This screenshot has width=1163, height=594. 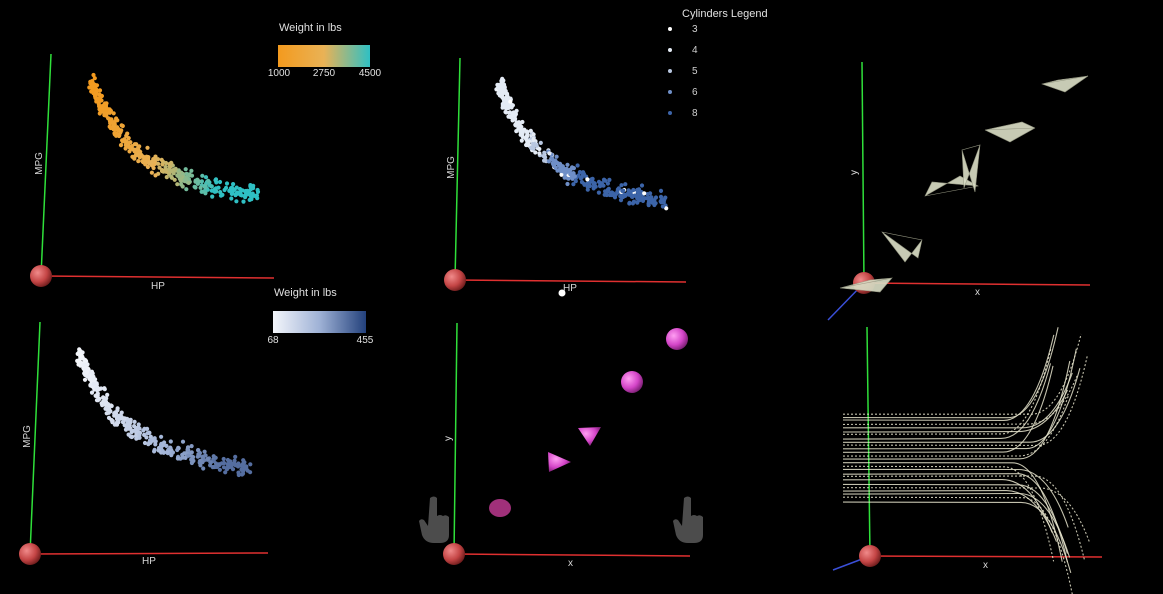 I want to click on weight-legend-orange-colorbar, so click(x=324, y=56).